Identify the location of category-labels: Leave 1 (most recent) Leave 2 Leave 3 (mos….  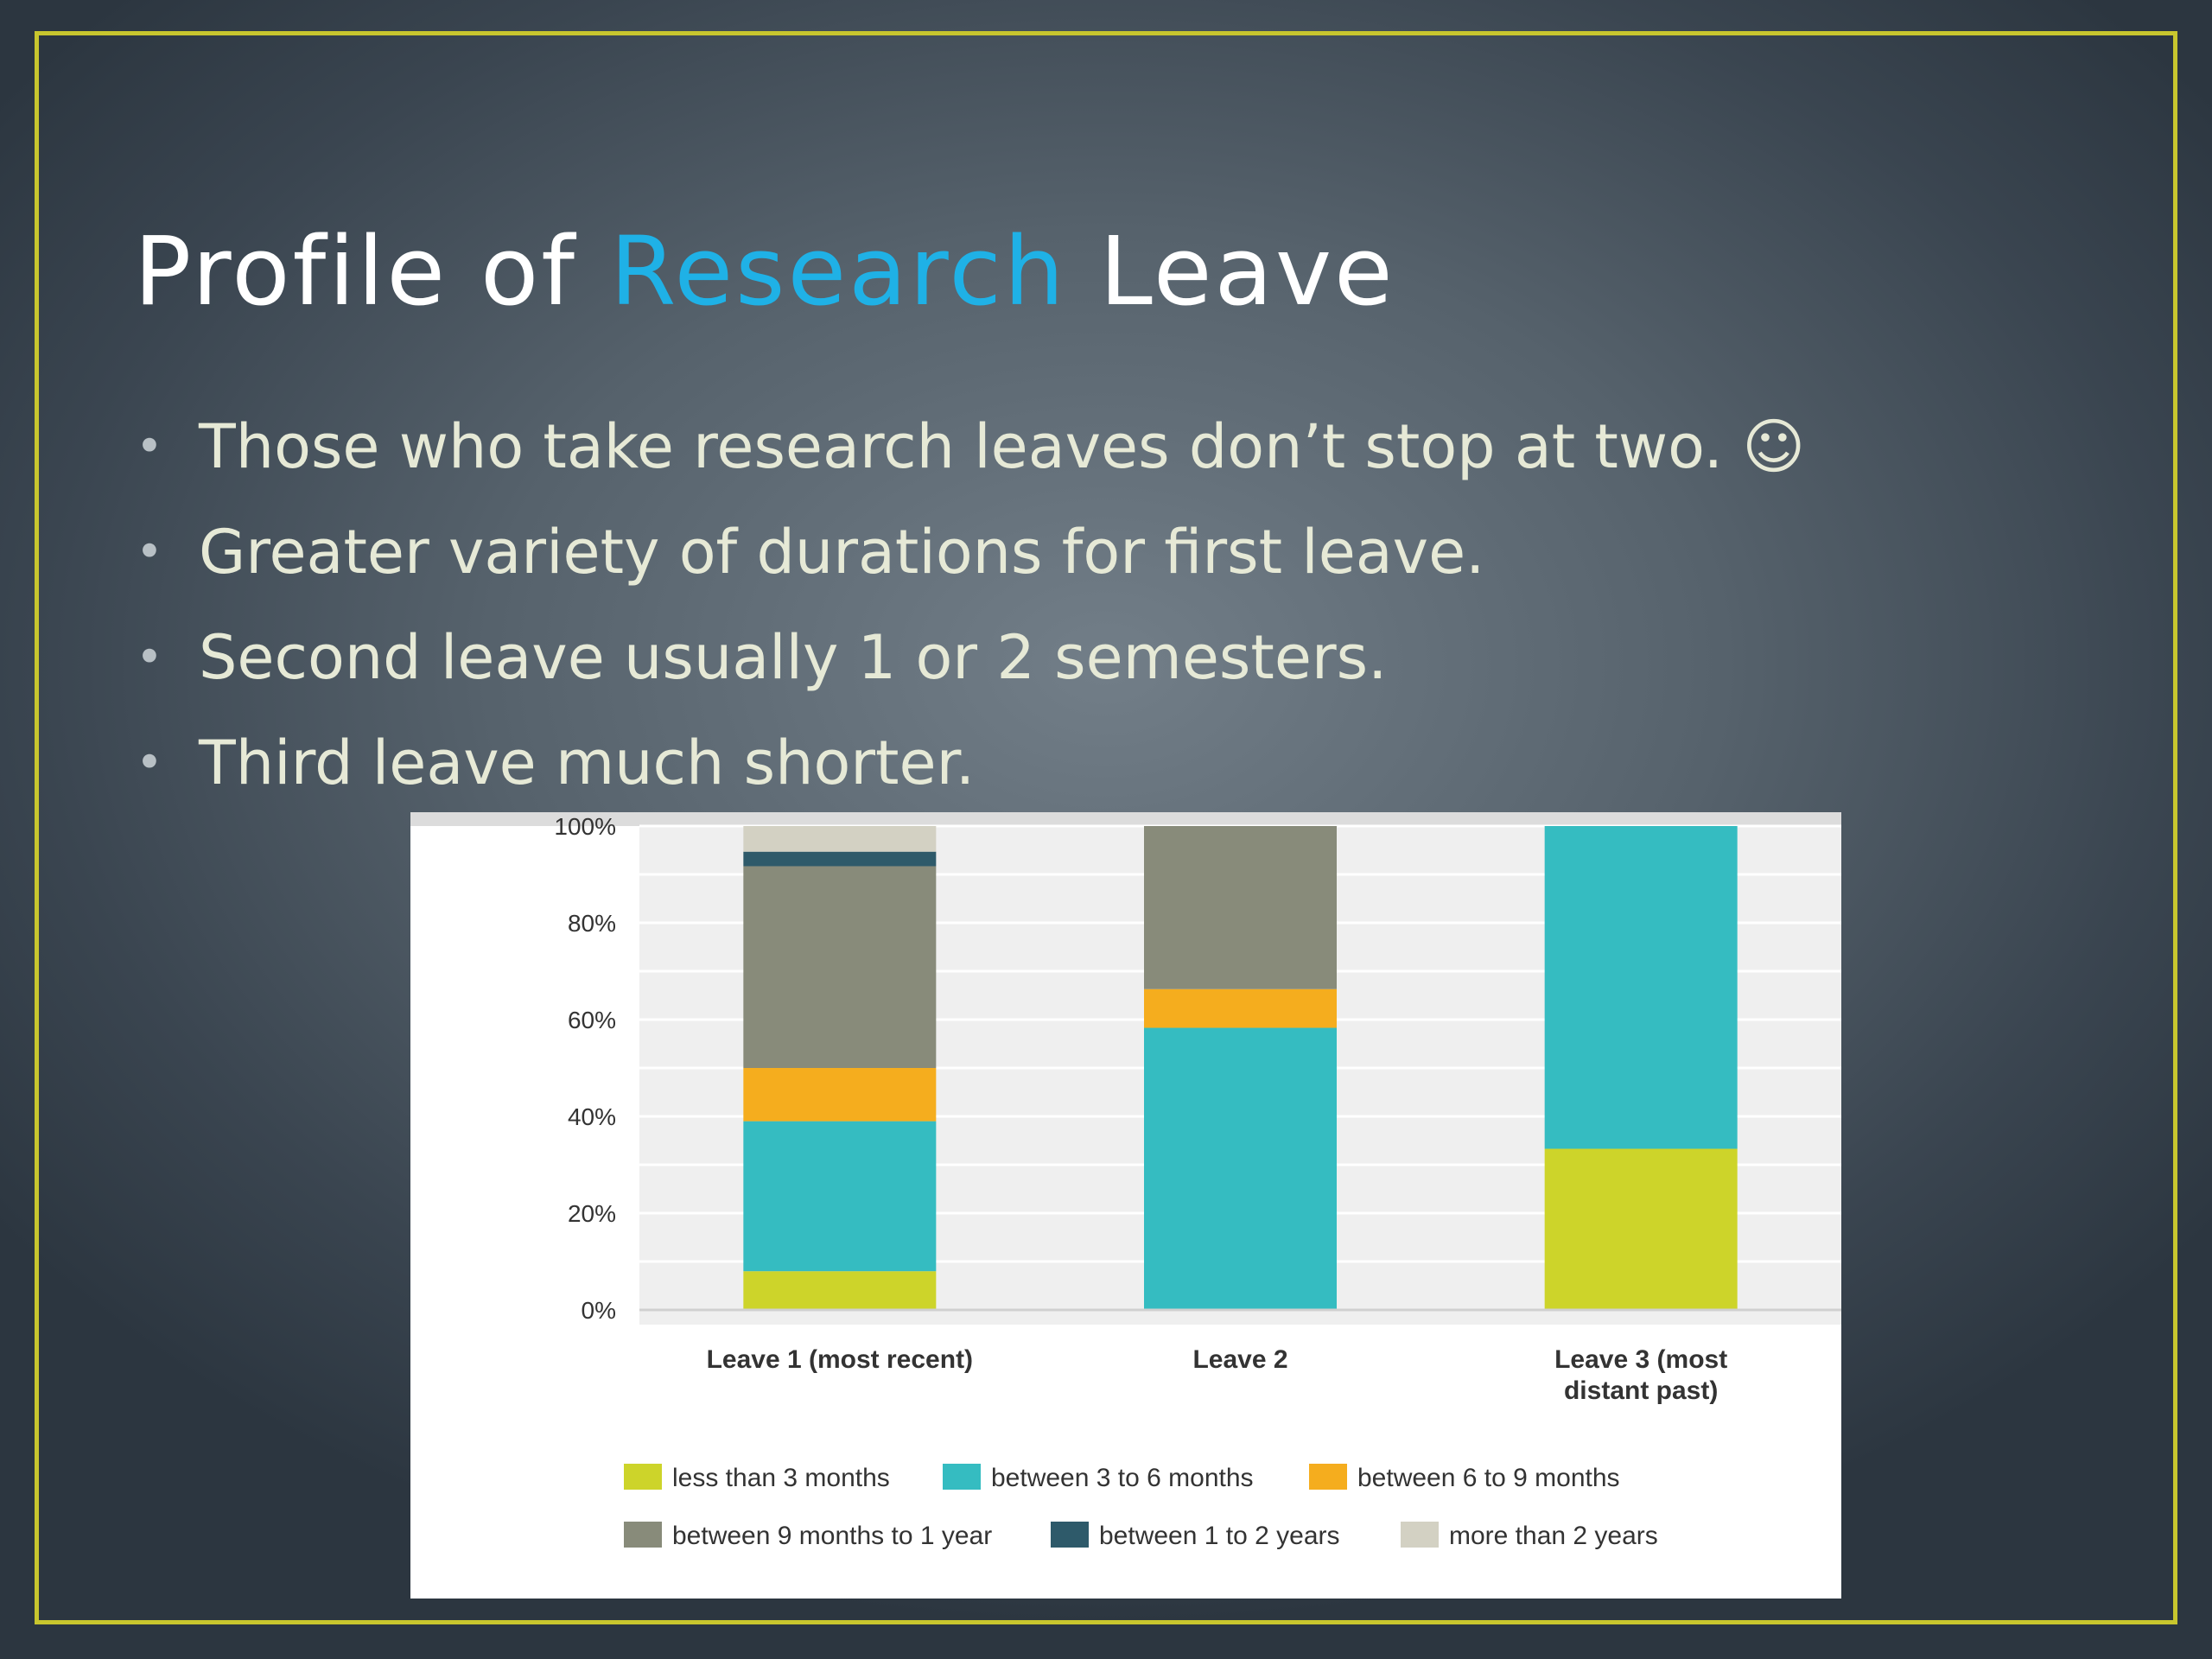
(1217, 1375).